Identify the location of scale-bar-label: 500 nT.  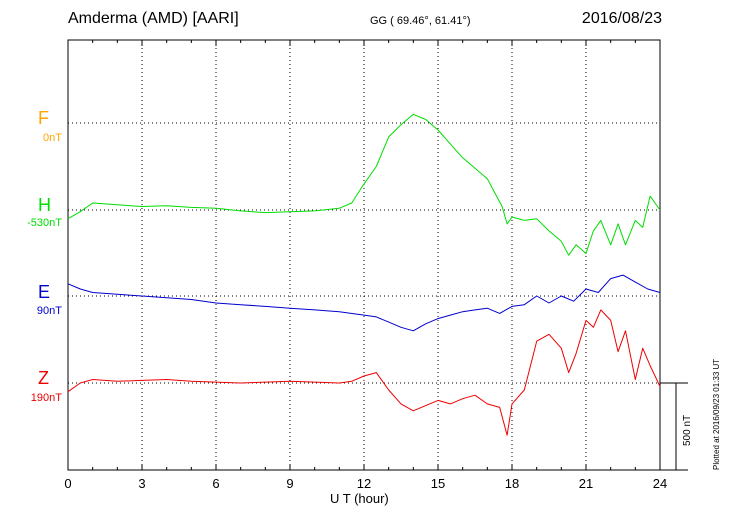
(687, 430).